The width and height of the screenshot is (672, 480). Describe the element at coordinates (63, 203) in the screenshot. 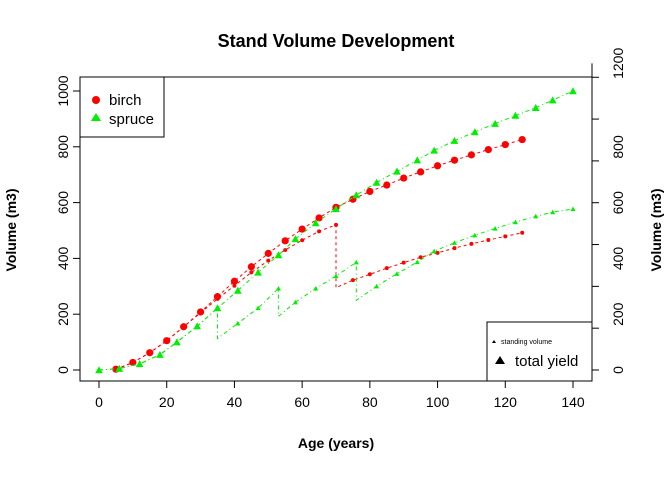

I see `y-left-tick-label: 600` at that location.